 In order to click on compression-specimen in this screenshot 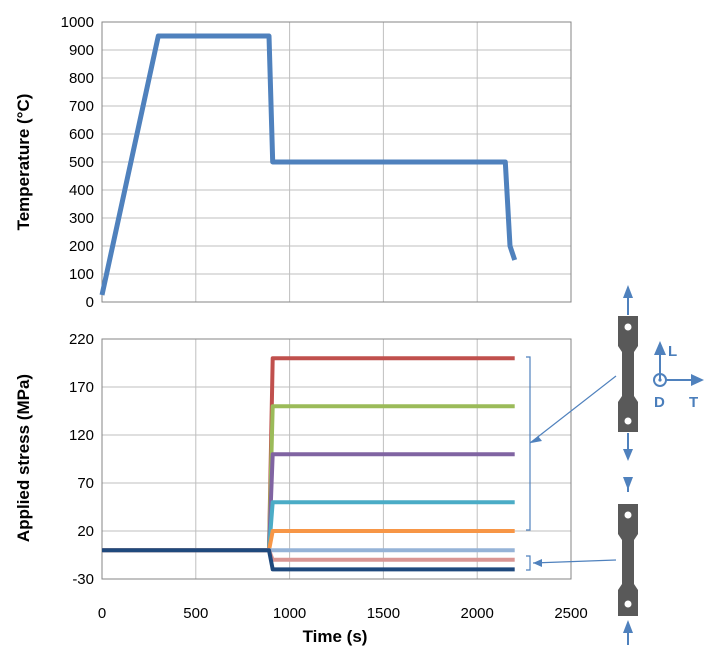, I will do `click(628, 561)`.